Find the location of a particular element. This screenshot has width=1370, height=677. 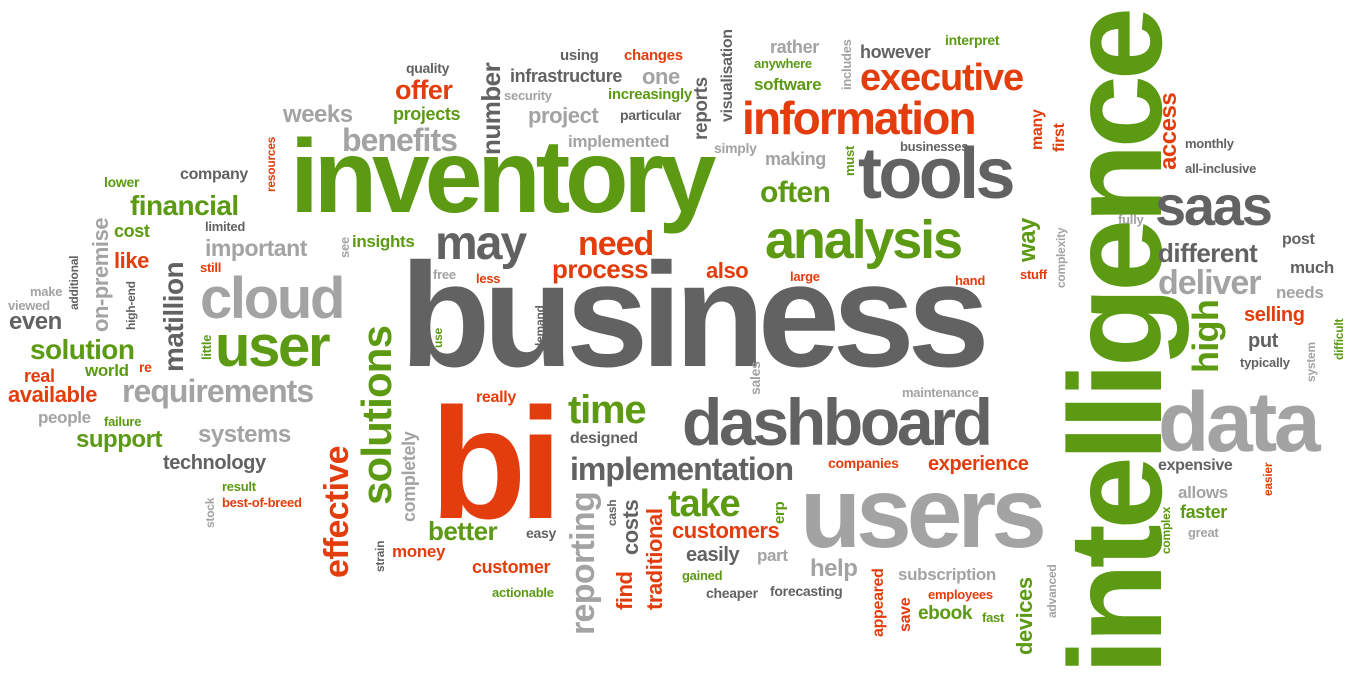

word-however: however is located at coordinates (895, 52).